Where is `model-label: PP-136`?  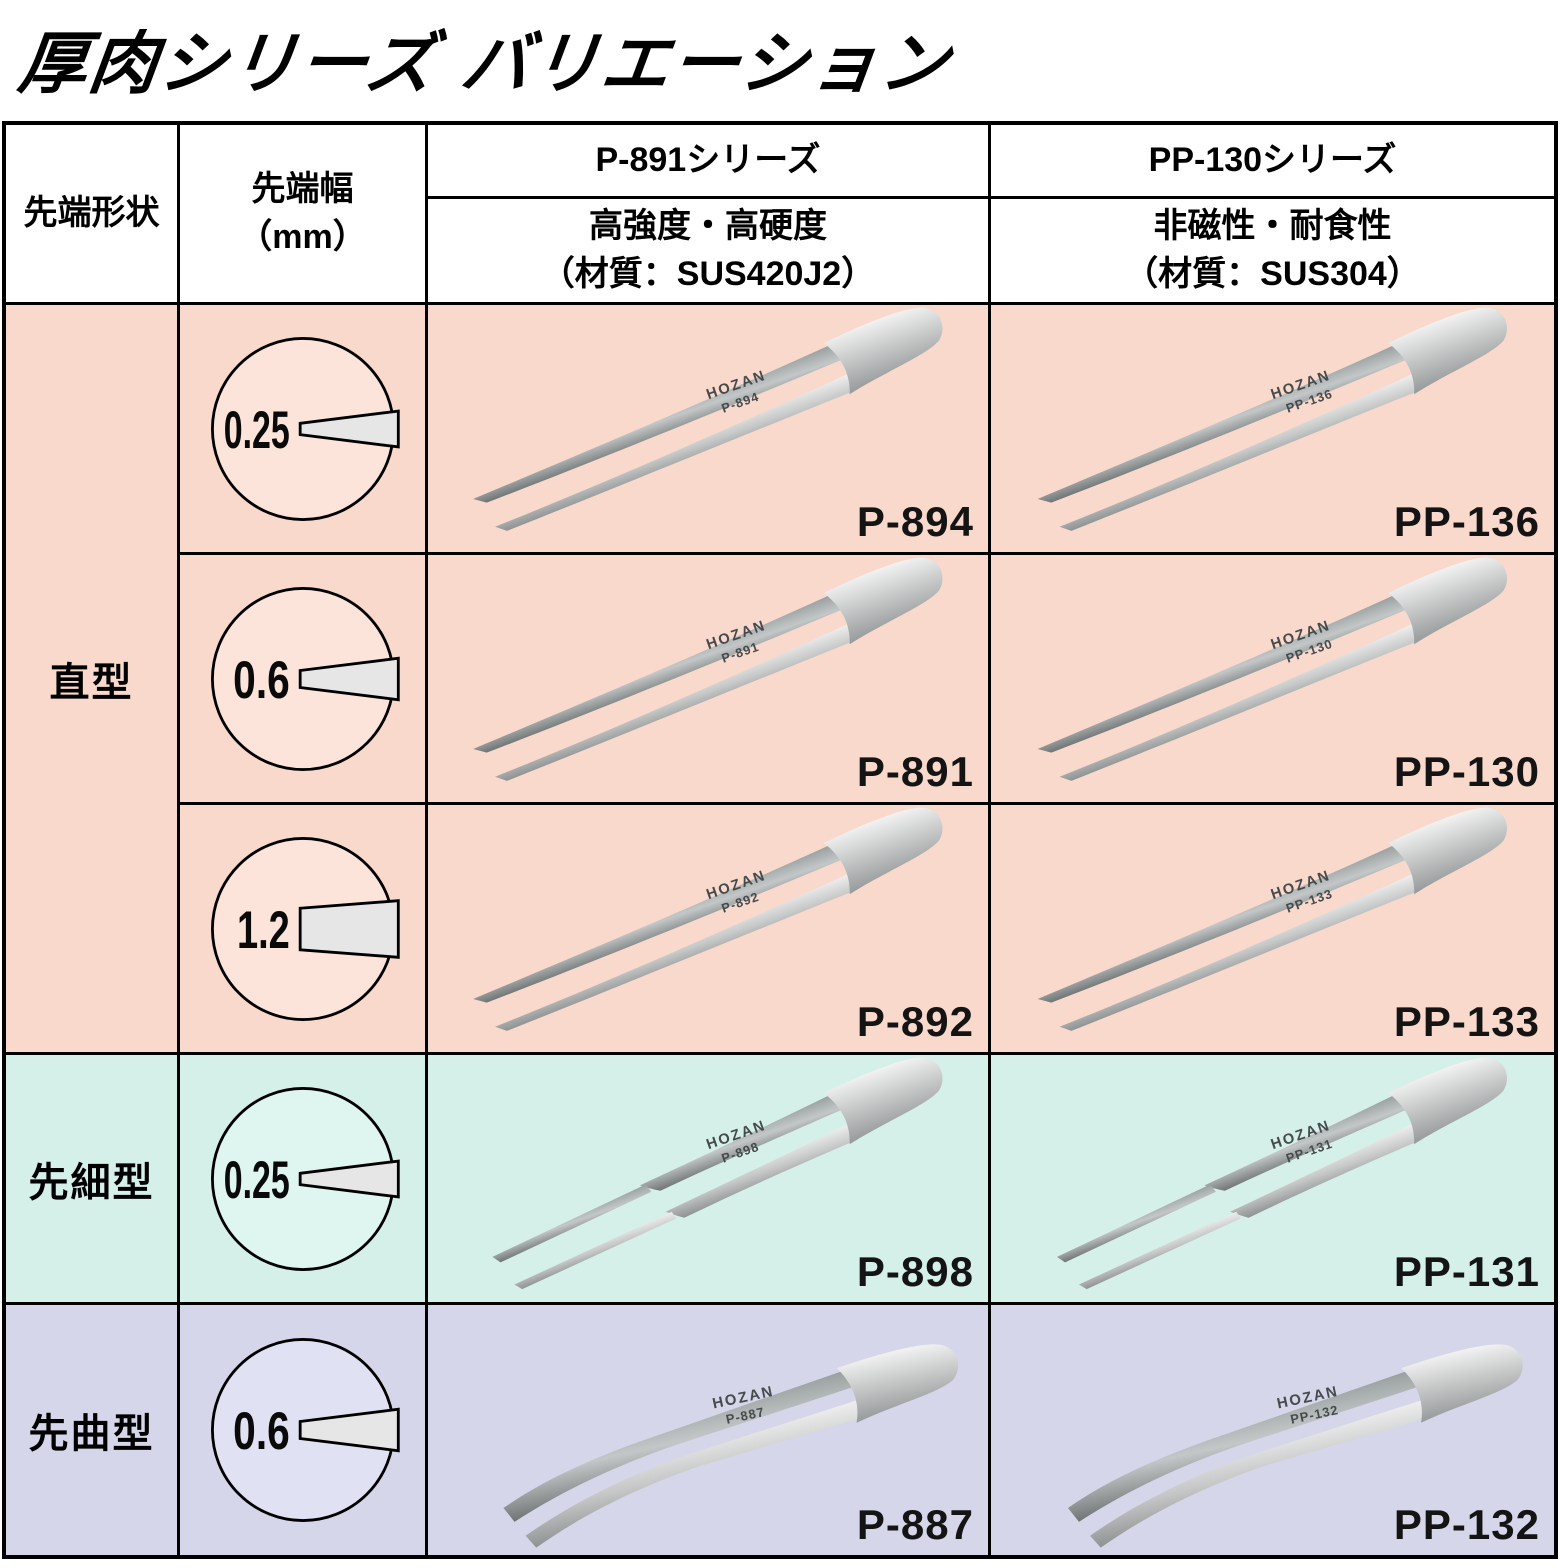
model-label: PP-136 is located at coordinates (1466, 521).